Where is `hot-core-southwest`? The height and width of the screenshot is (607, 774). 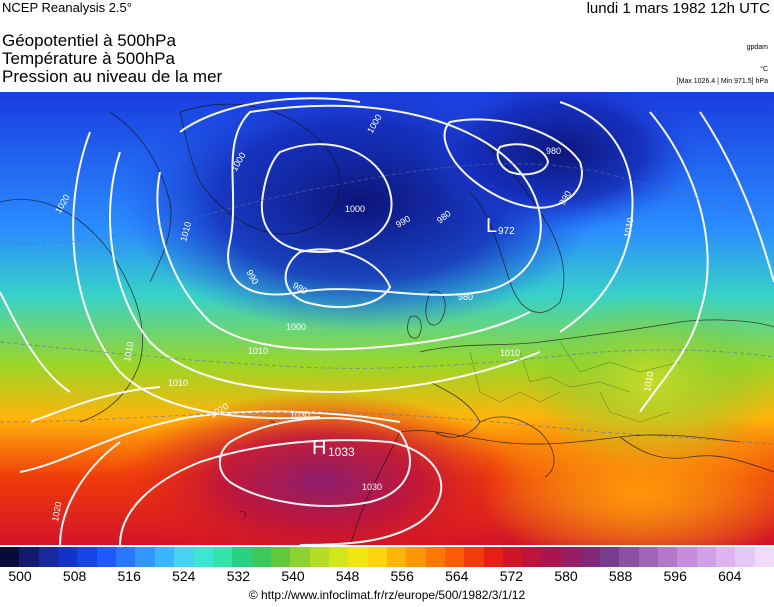 hot-core-southwest is located at coordinates (320, 468).